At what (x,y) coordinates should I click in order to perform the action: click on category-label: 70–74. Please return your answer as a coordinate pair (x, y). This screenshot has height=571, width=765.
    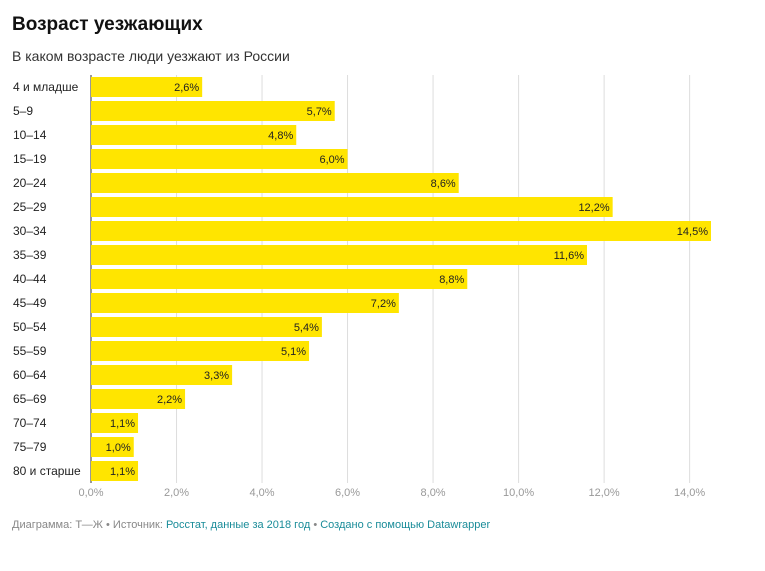
    Looking at the image, I should click on (30, 423).